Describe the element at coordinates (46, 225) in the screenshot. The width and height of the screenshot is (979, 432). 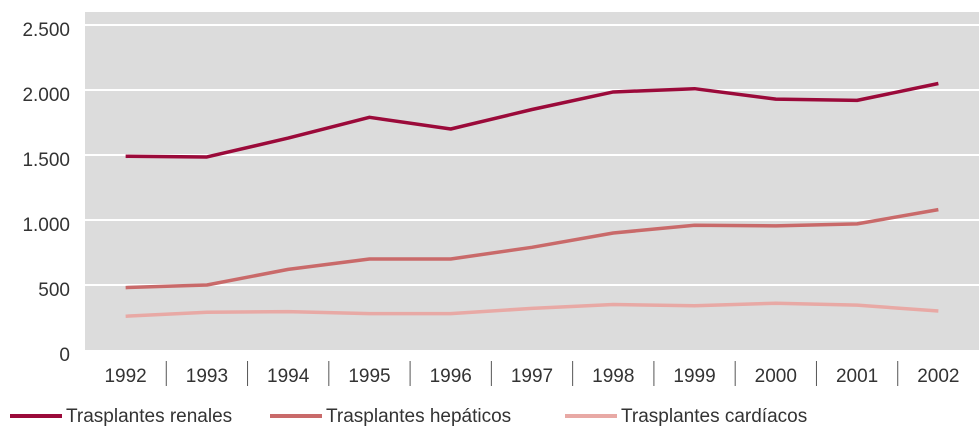
I see `y-tick-label: 1.000` at that location.